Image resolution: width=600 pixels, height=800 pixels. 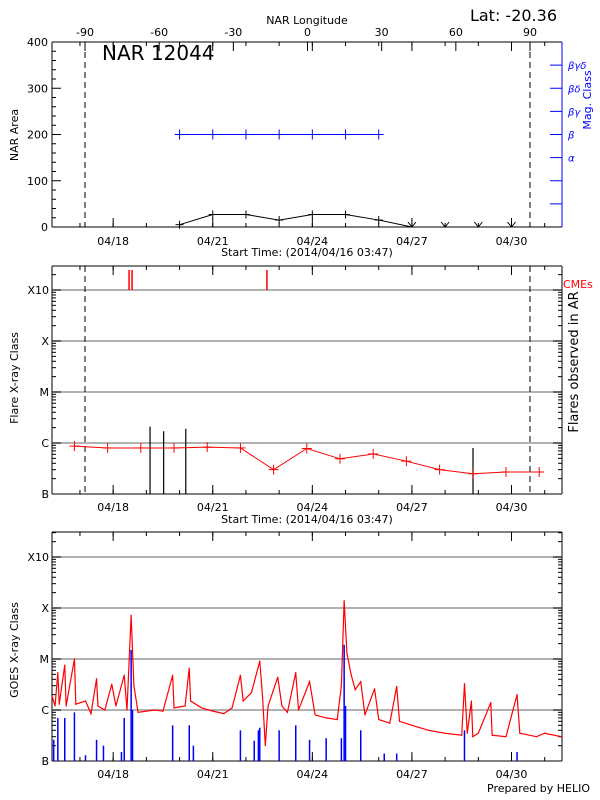 I want to click on x2-tick-label: -60, so click(x=159, y=32).